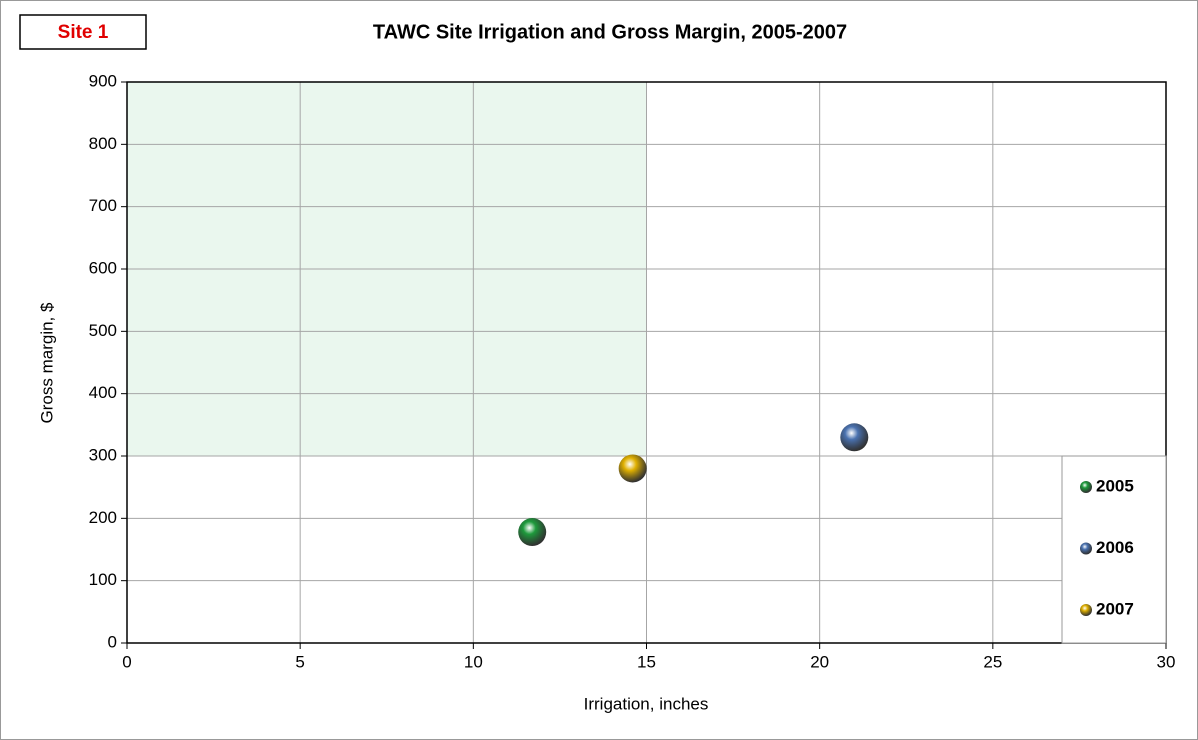 Image resolution: width=1198 pixels, height=740 pixels. What do you see at coordinates (103, 579) in the screenshot?
I see `y-tick-label: 100` at bounding box center [103, 579].